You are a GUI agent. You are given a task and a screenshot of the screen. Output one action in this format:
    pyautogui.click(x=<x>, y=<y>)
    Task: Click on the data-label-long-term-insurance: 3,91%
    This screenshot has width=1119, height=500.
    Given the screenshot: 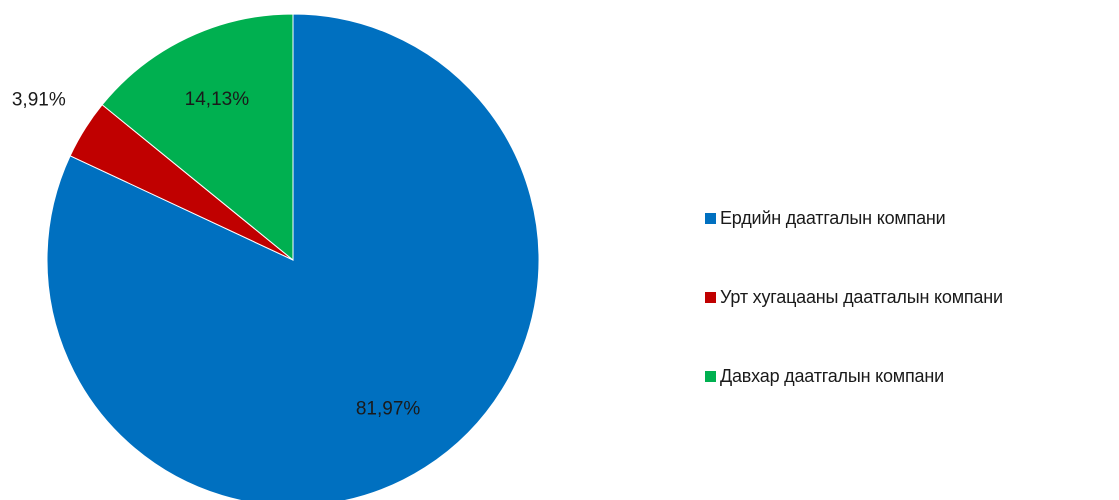 What is the action you would take?
    pyautogui.click(x=39, y=100)
    